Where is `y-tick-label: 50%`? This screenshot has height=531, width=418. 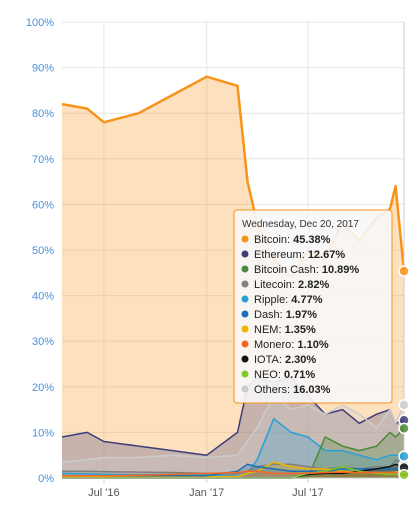 y-tick-label: 50% is located at coordinates (43, 251).